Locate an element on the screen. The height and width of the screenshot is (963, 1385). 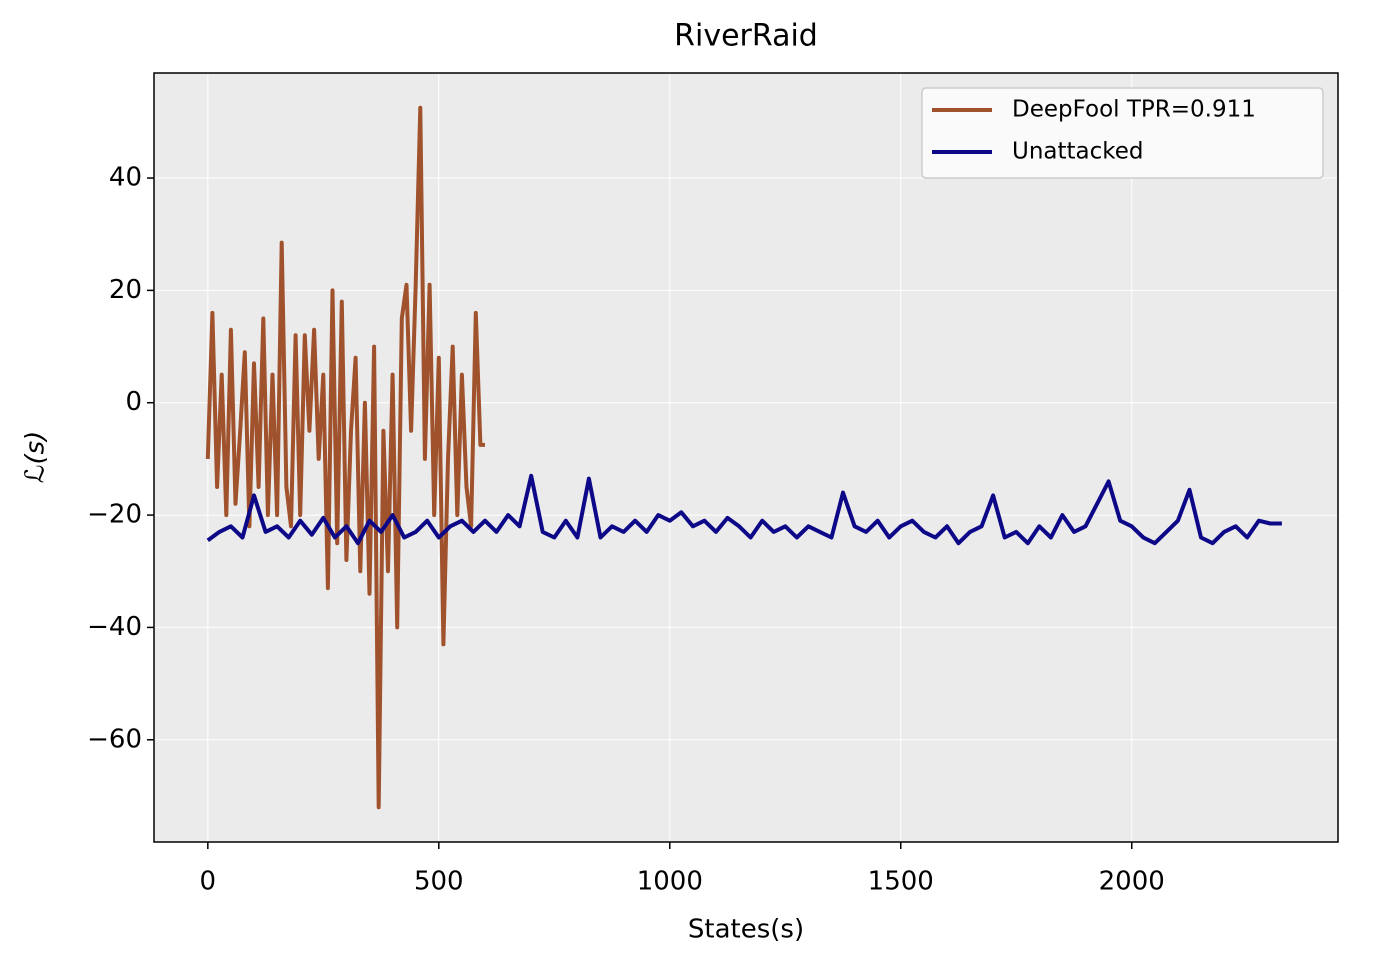
y-tick-label: 40 is located at coordinates (125, 178).